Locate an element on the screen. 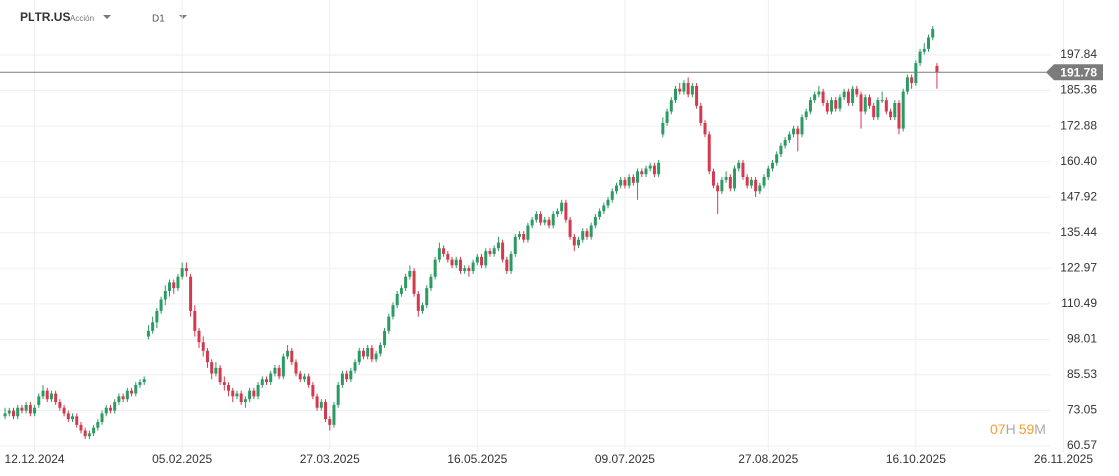 This screenshot has height=476, width=1119. countdown-unit: M is located at coordinates (1040, 429).